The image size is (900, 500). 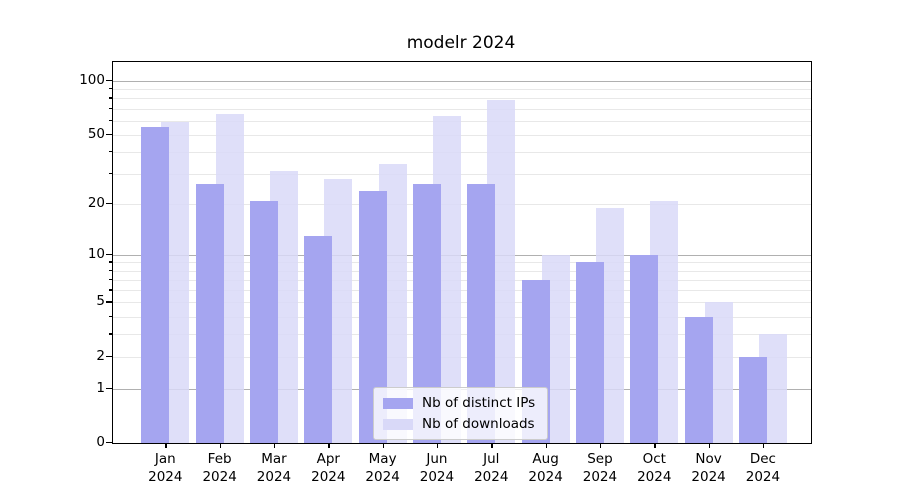 What do you see at coordinates (382, 468) in the screenshot?
I see `x-tick-label-may: May 2024` at bounding box center [382, 468].